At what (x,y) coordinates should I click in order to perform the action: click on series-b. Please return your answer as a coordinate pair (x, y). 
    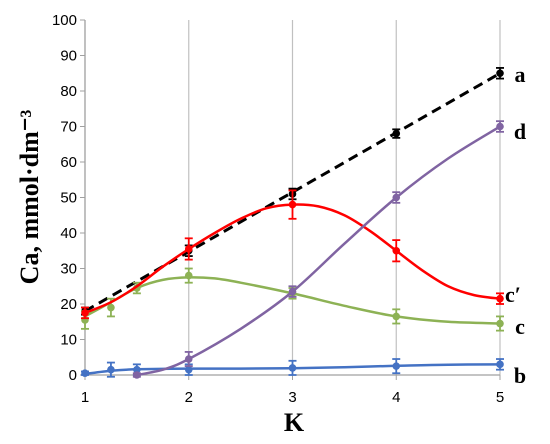
    Looking at the image, I should click on (292, 368).